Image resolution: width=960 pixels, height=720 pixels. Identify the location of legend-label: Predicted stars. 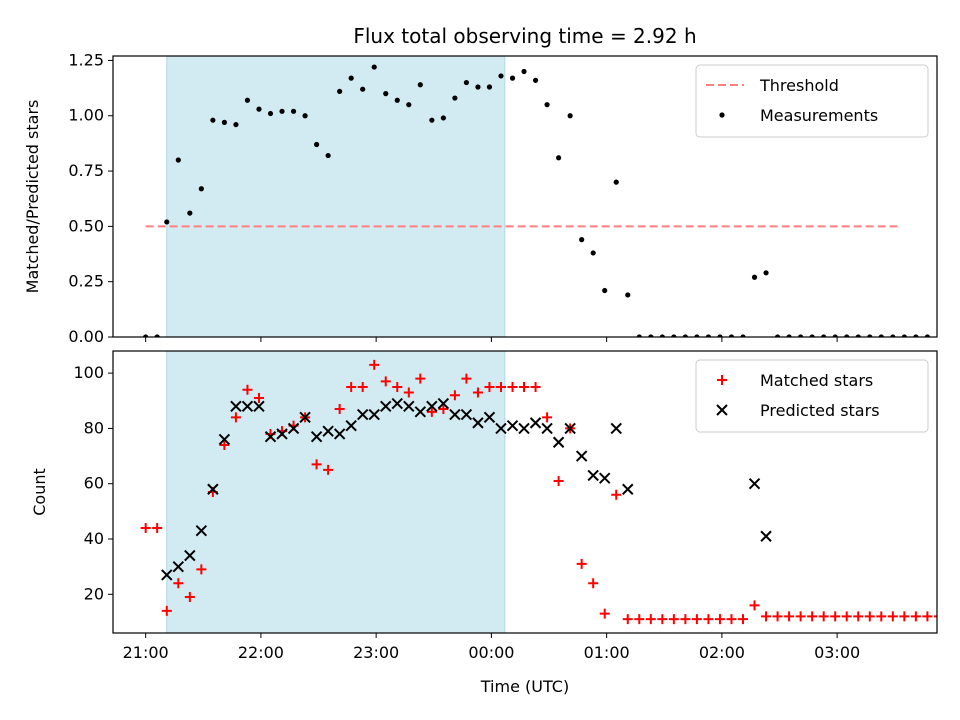
(820, 410).